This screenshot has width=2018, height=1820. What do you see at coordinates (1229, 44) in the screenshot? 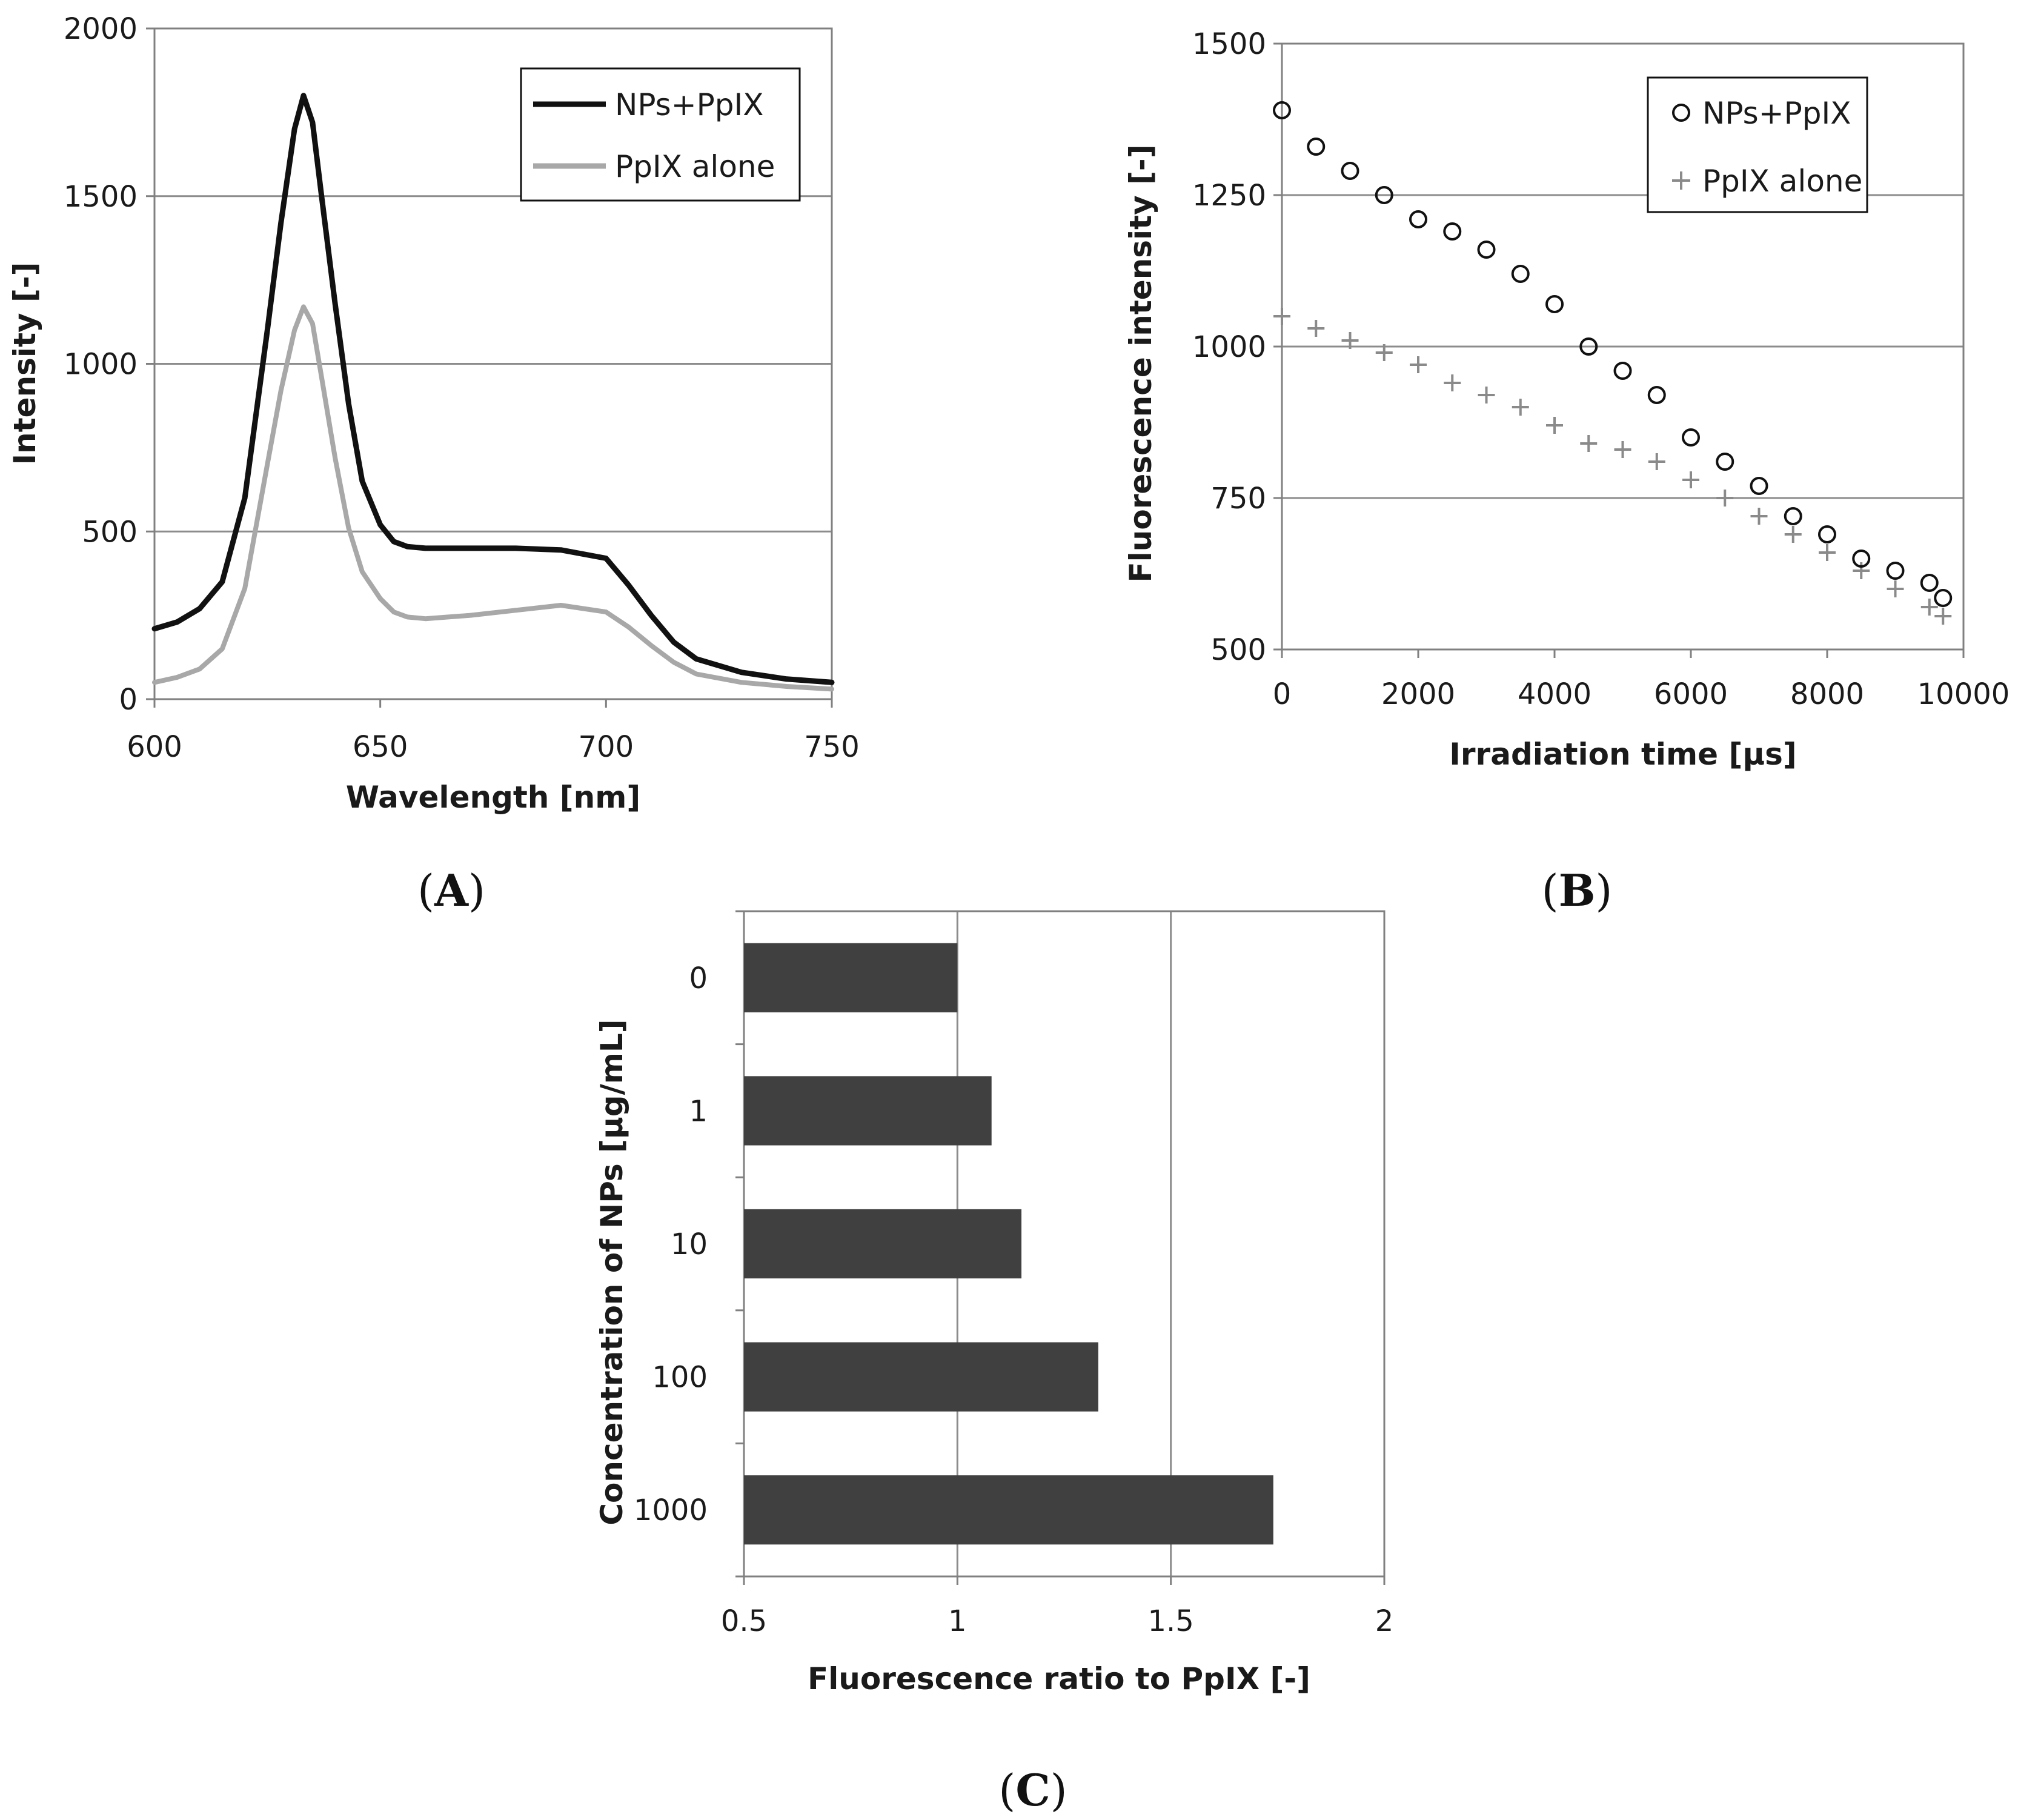
I see `chart-b-ytick-label: 1500` at bounding box center [1229, 44].